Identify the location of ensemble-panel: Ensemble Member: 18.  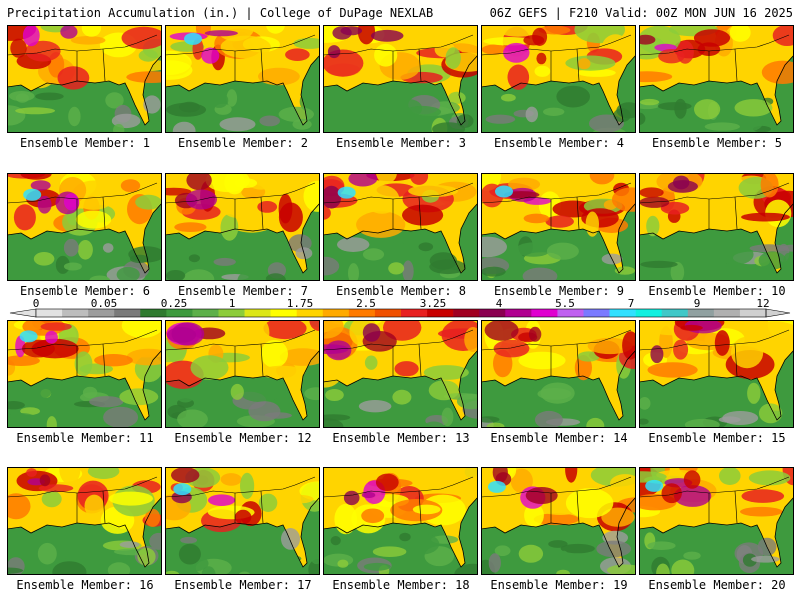
(400, 533).